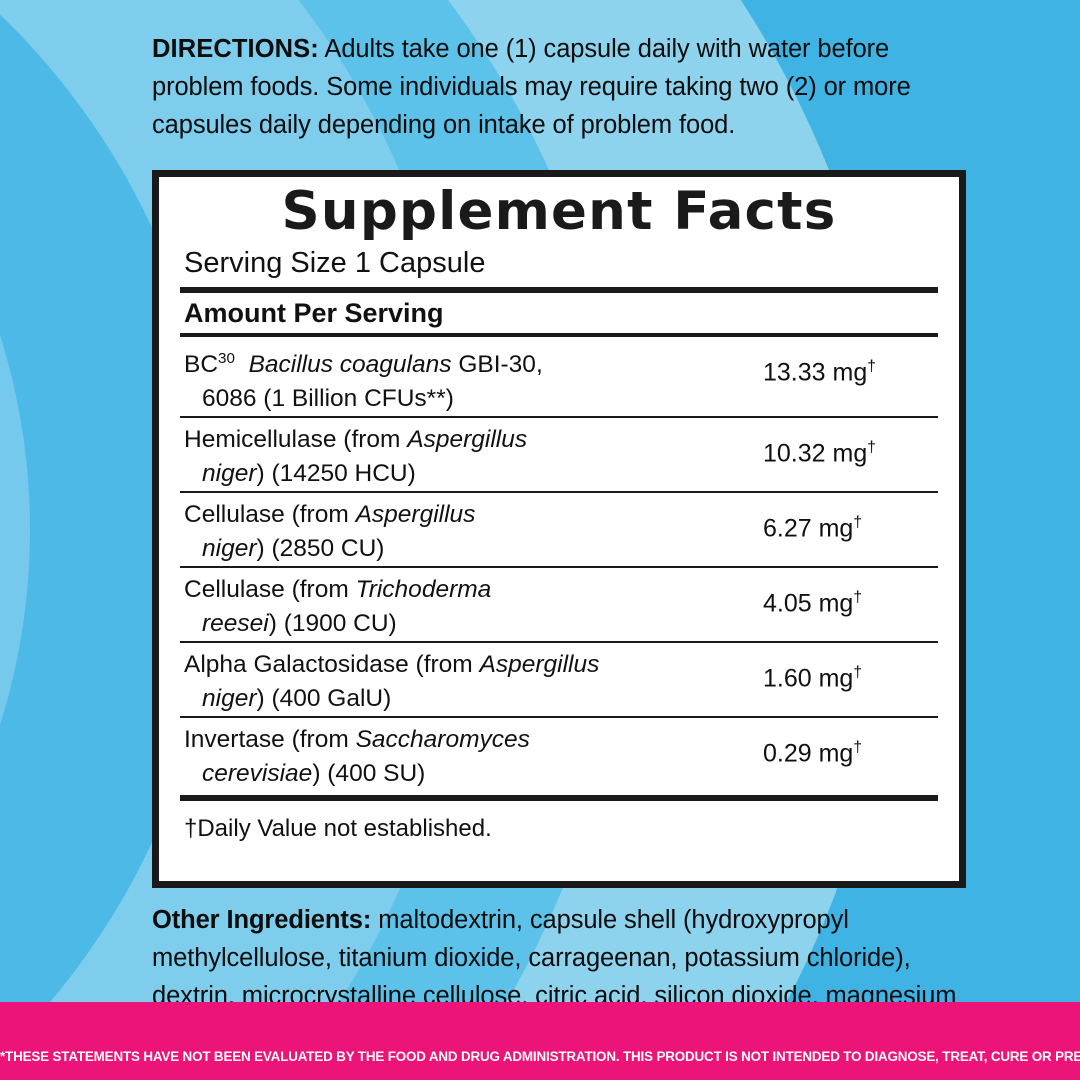  Describe the element at coordinates (328, 399) in the screenshot. I see `ingredient-name-line2: 6086 (1 Billion CFUs**)` at that location.